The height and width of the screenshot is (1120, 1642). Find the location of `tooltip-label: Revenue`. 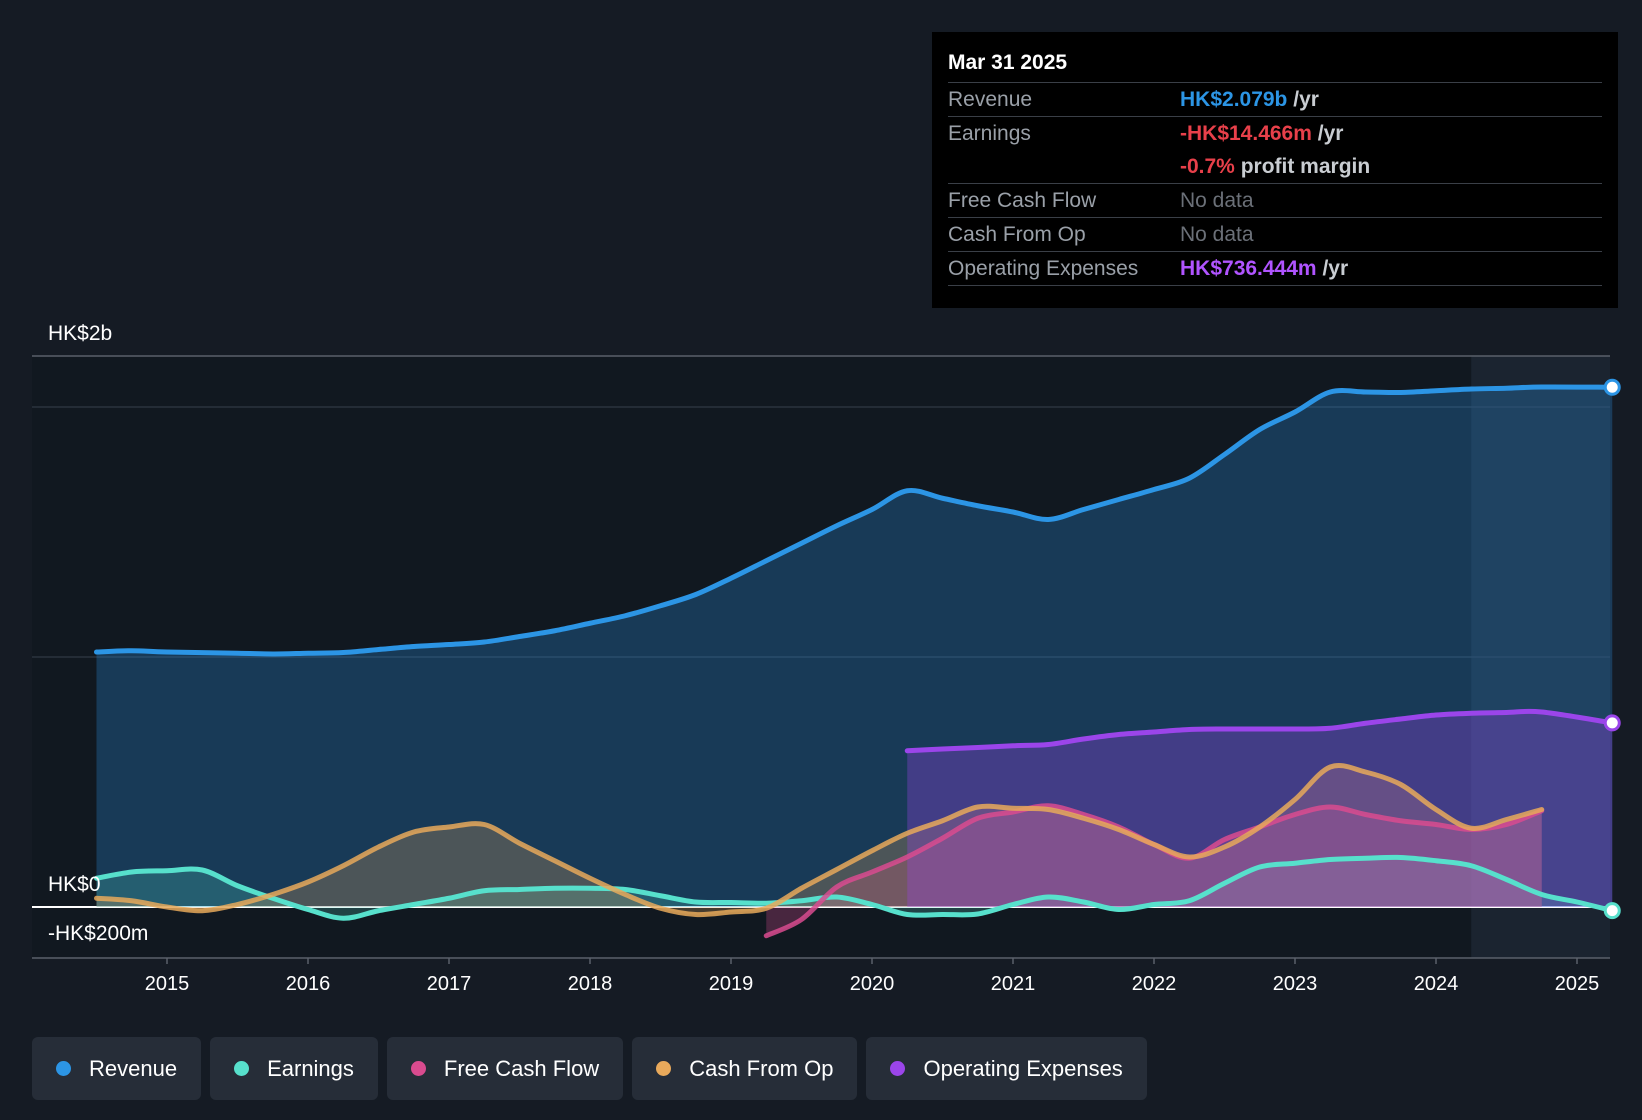

tooltip-label: Revenue is located at coordinates (990, 99).